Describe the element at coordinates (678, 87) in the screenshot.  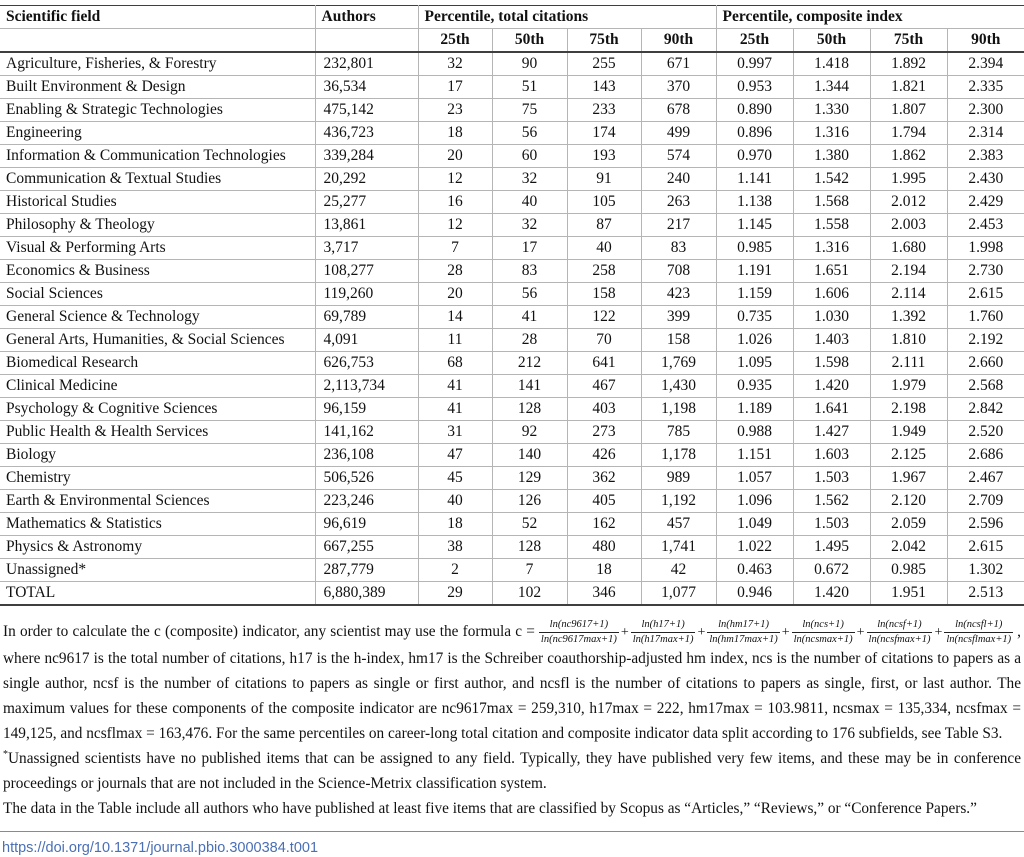
I see `citation-percentile-cell: 370` at that location.